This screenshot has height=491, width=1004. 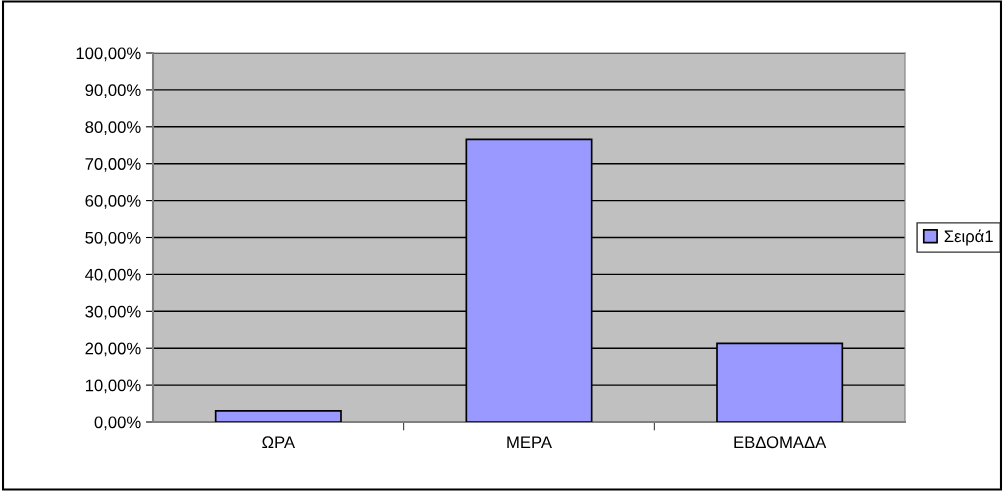 What do you see at coordinates (113, 238) in the screenshot?
I see `y-tick-label: 50,00%` at bounding box center [113, 238].